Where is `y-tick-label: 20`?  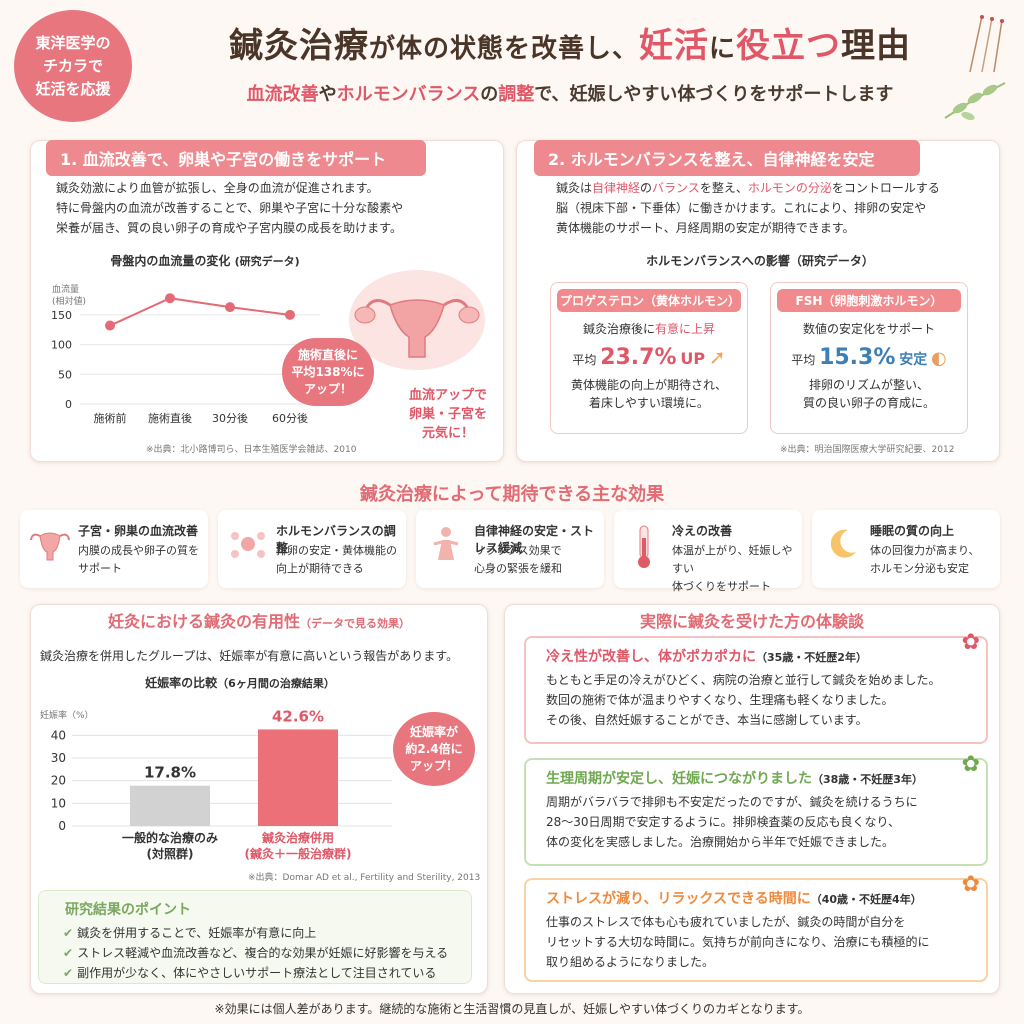
y-tick-label: 20 is located at coordinates (58, 781).